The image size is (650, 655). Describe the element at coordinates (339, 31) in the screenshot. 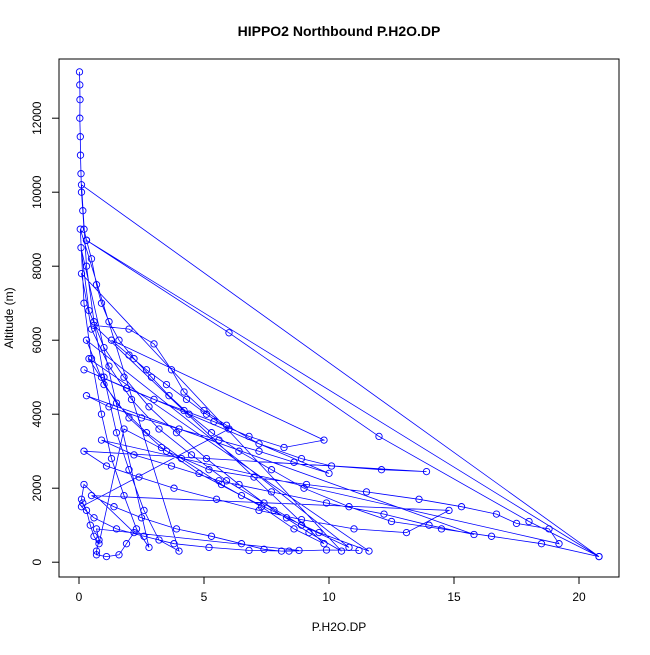

I see `chart-title: HIPPO2 Northbound P.H2O.DP` at that location.